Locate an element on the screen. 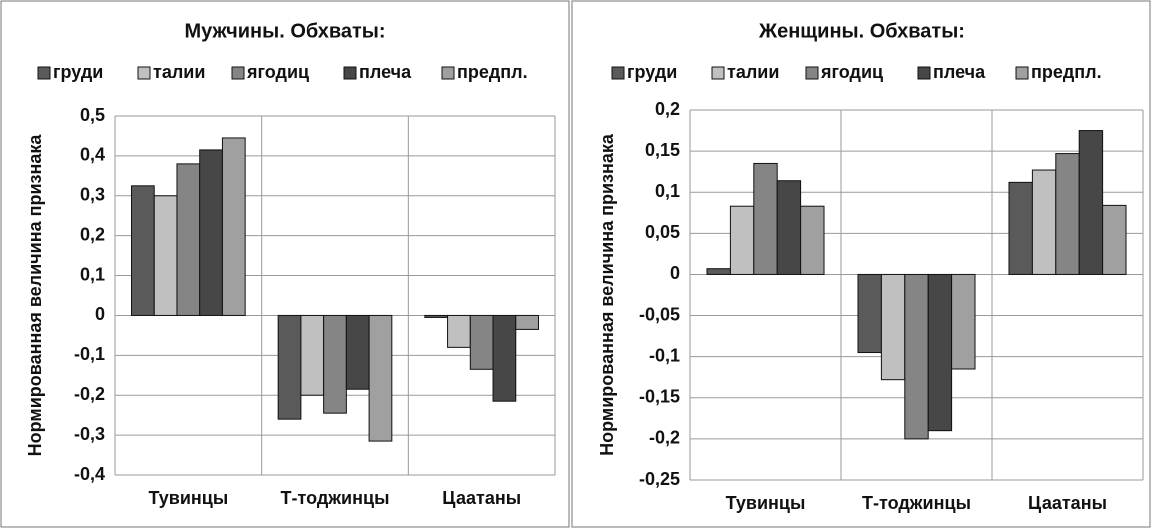 The height and width of the screenshot is (529, 1152). chart-title: Мужчины. Обхваты: is located at coordinates (284, 31).